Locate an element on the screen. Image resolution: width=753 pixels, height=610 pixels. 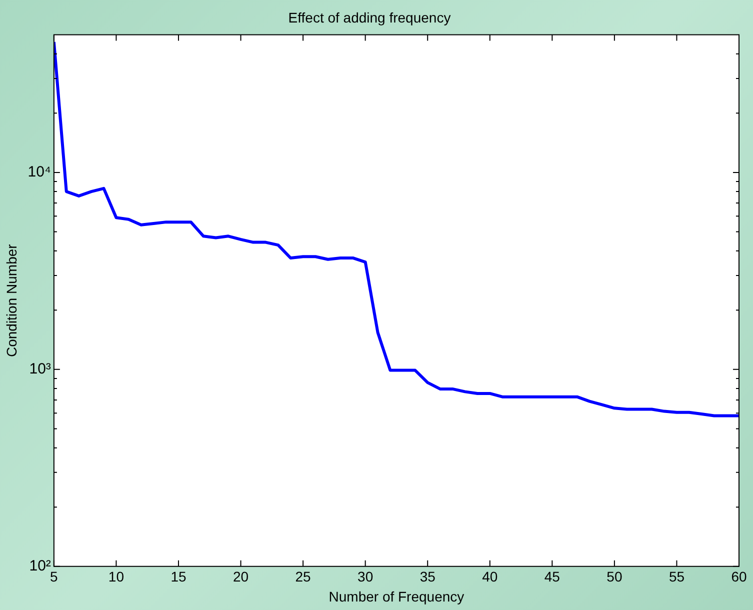
x-tick-label: 30 is located at coordinates (366, 576).